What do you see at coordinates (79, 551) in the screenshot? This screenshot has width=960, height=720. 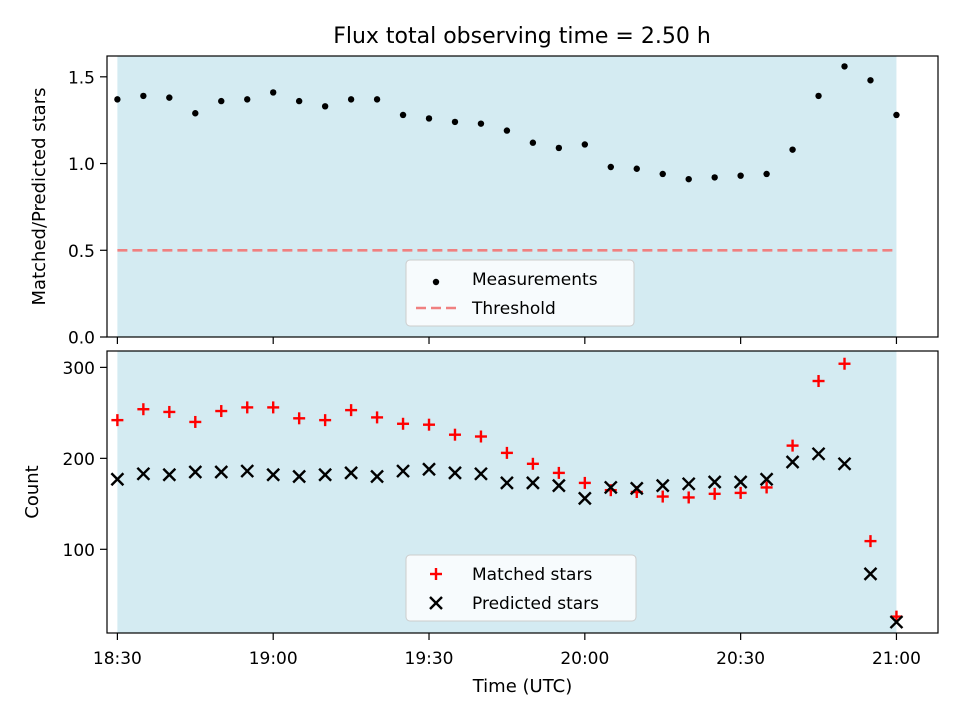 I see `y-tick-label: 100` at bounding box center [79, 551].